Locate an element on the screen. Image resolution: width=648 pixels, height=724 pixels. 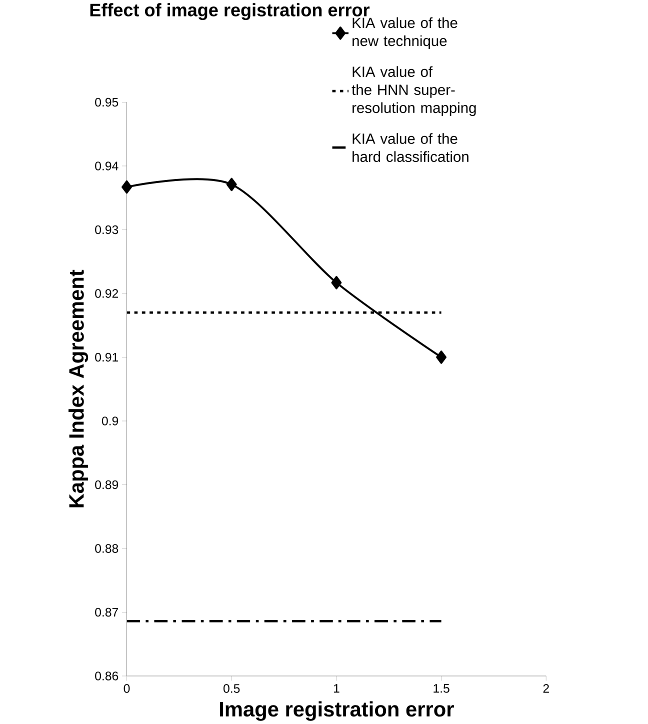
x-tick-label: 2 is located at coordinates (546, 688).